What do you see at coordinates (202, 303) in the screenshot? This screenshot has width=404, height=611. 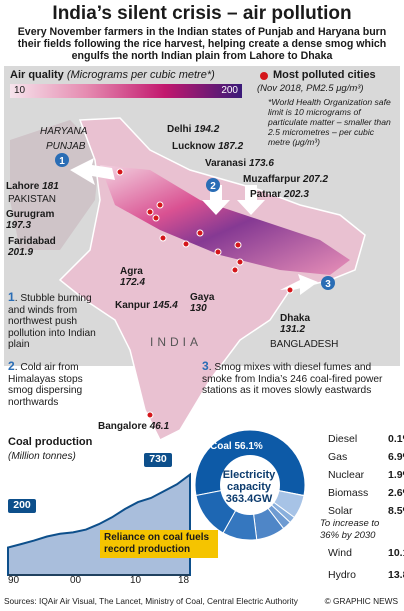 I see `city-label-gaya: Gaya 130` at bounding box center [202, 303].